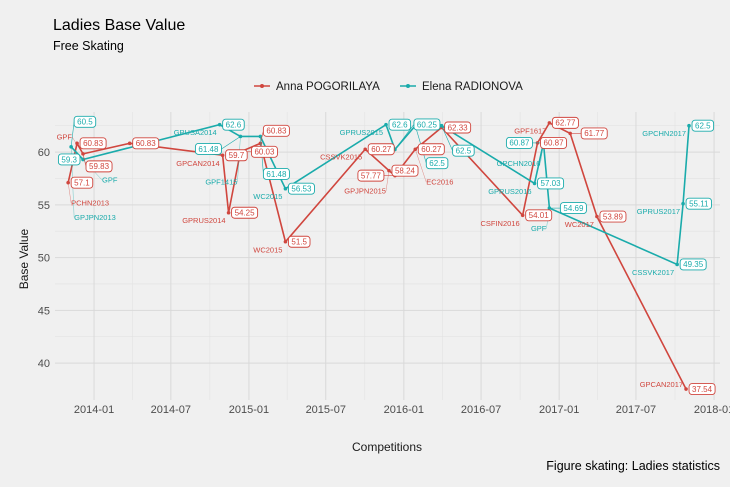  I want to click on value-label: 51.5, so click(299, 242).